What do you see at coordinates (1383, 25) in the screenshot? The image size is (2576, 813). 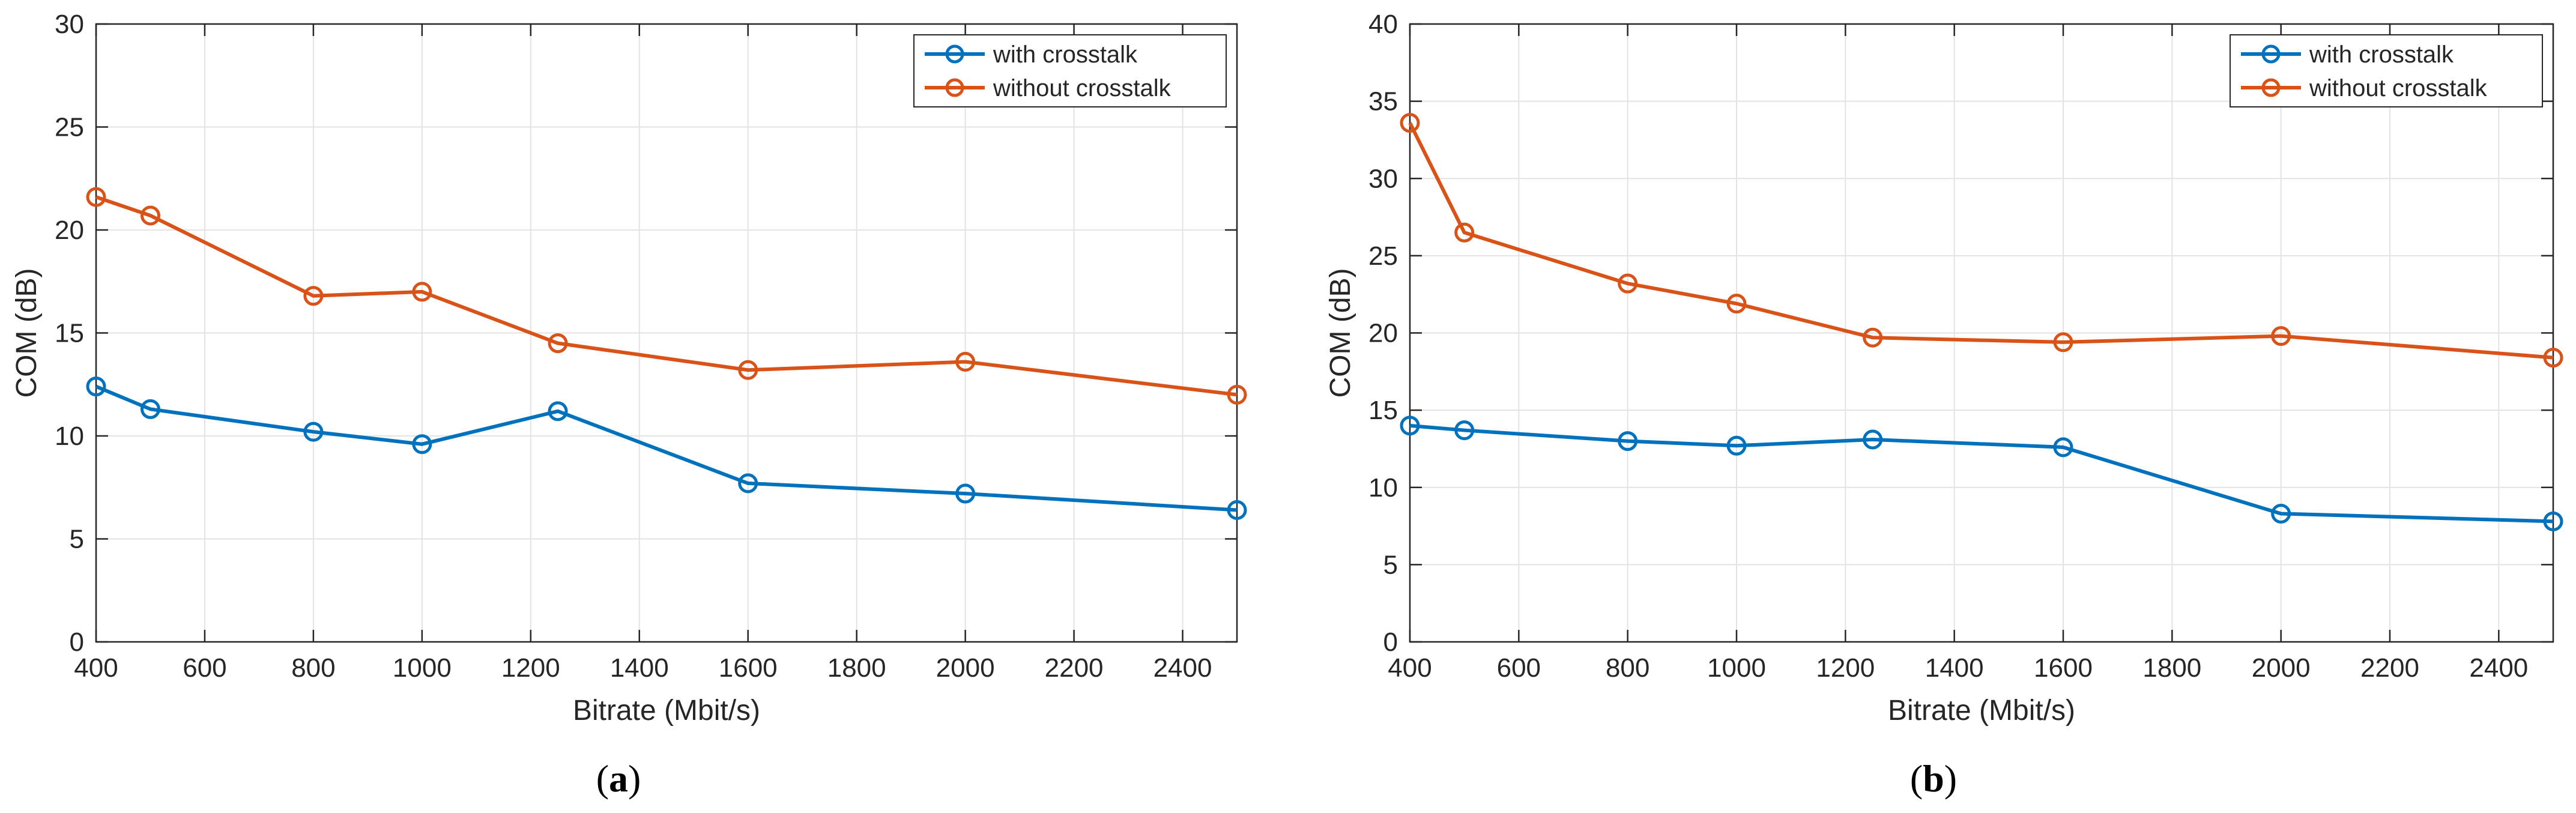 I see `y-tick-label: 40` at bounding box center [1383, 25].